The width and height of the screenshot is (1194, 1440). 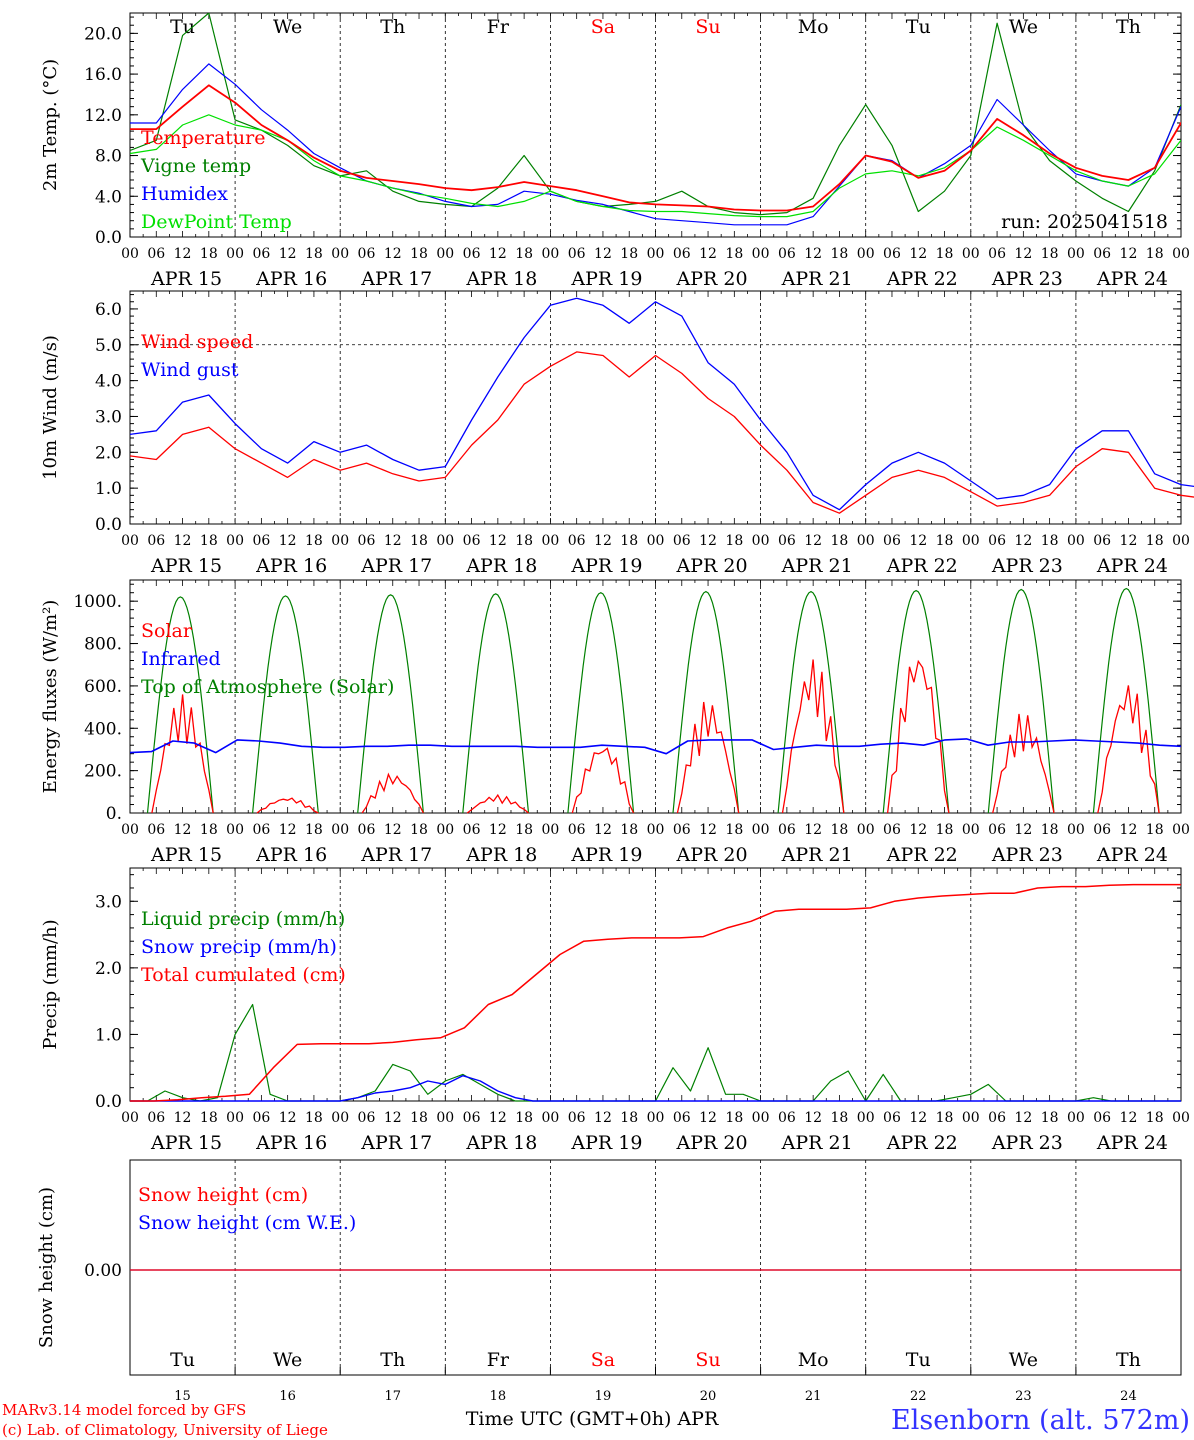 I want to click on y-tick-label: 2.0, so click(x=108, y=453).